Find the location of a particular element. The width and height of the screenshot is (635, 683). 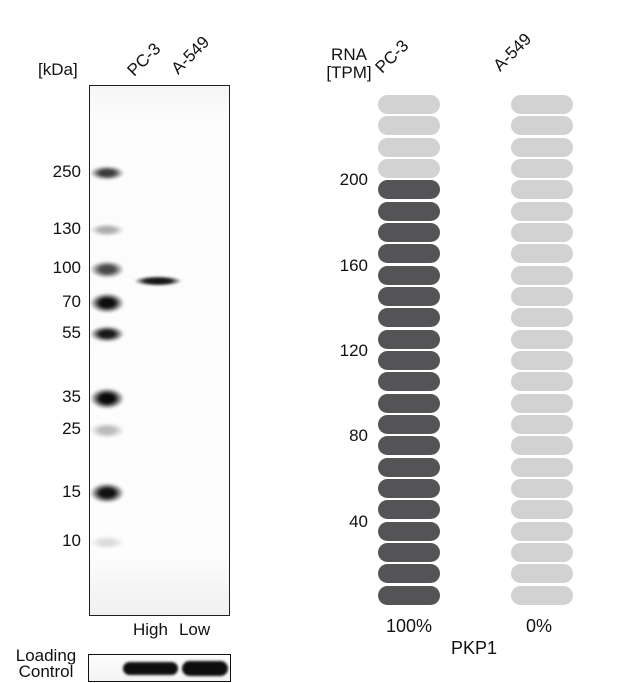

kda-tick-130: 130 is located at coordinates (66, 228).